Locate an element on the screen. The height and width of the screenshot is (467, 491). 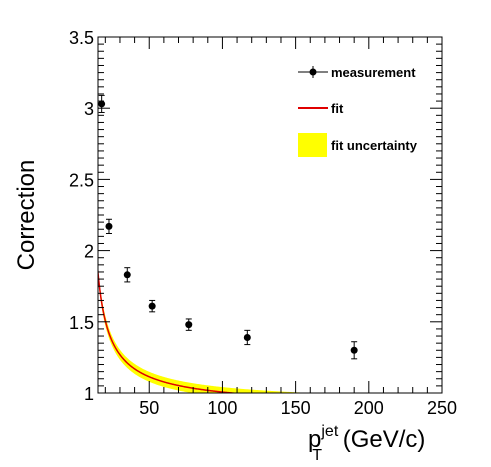
y-tick-label: 1 is located at coordinates (89, 394).